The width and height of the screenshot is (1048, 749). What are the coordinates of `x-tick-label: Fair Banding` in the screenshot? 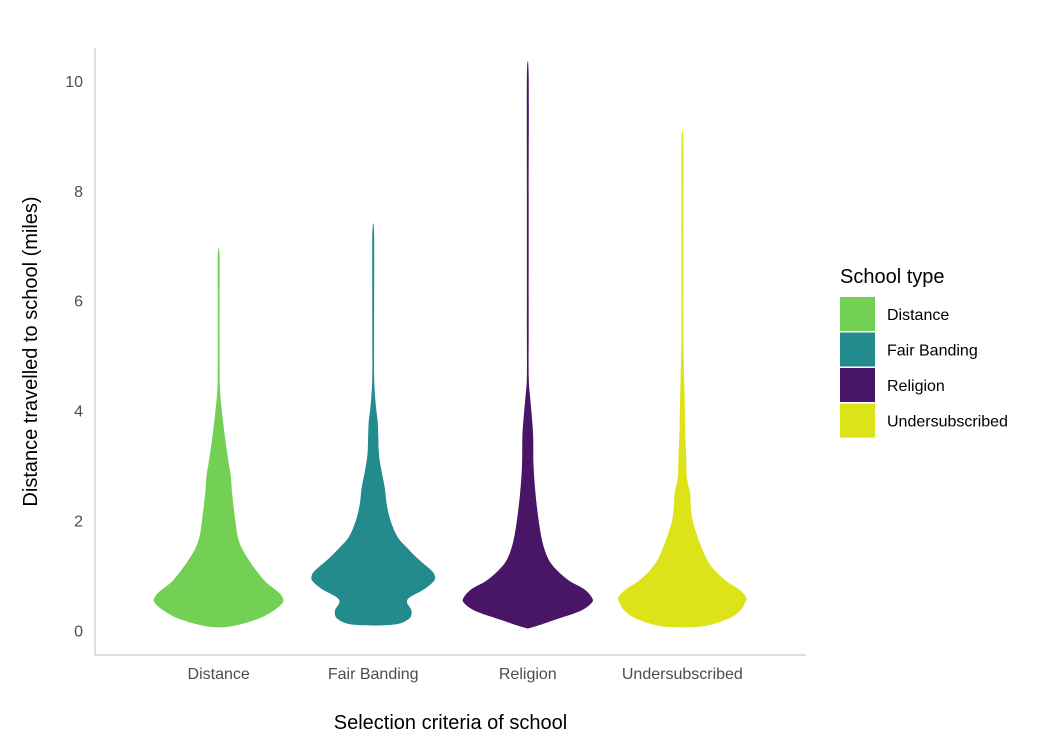 It's located at (373, 674).